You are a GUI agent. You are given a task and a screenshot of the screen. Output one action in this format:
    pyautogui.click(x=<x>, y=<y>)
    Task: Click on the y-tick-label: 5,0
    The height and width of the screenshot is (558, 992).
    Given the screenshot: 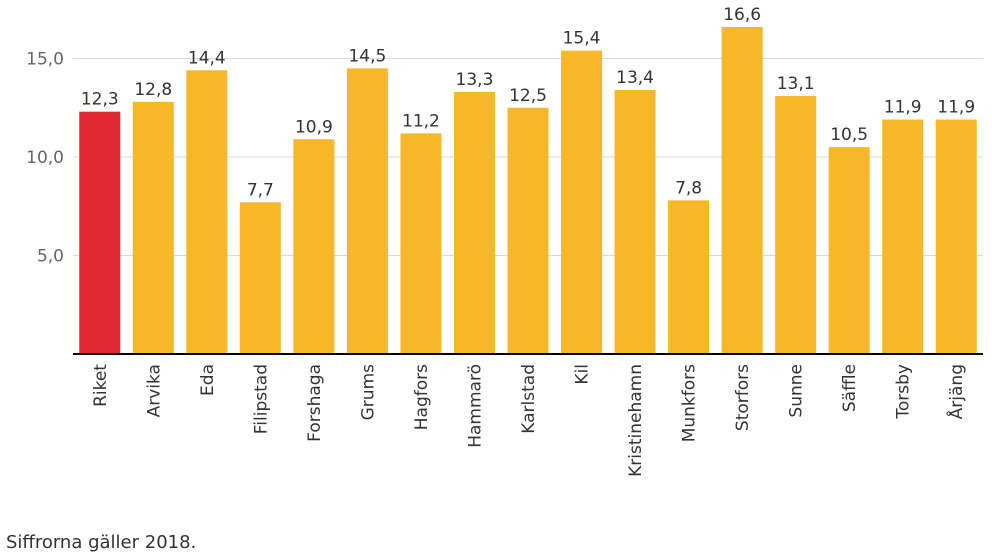 What is the action you would take?
    pyautogui.click(x=50, y=257)
    